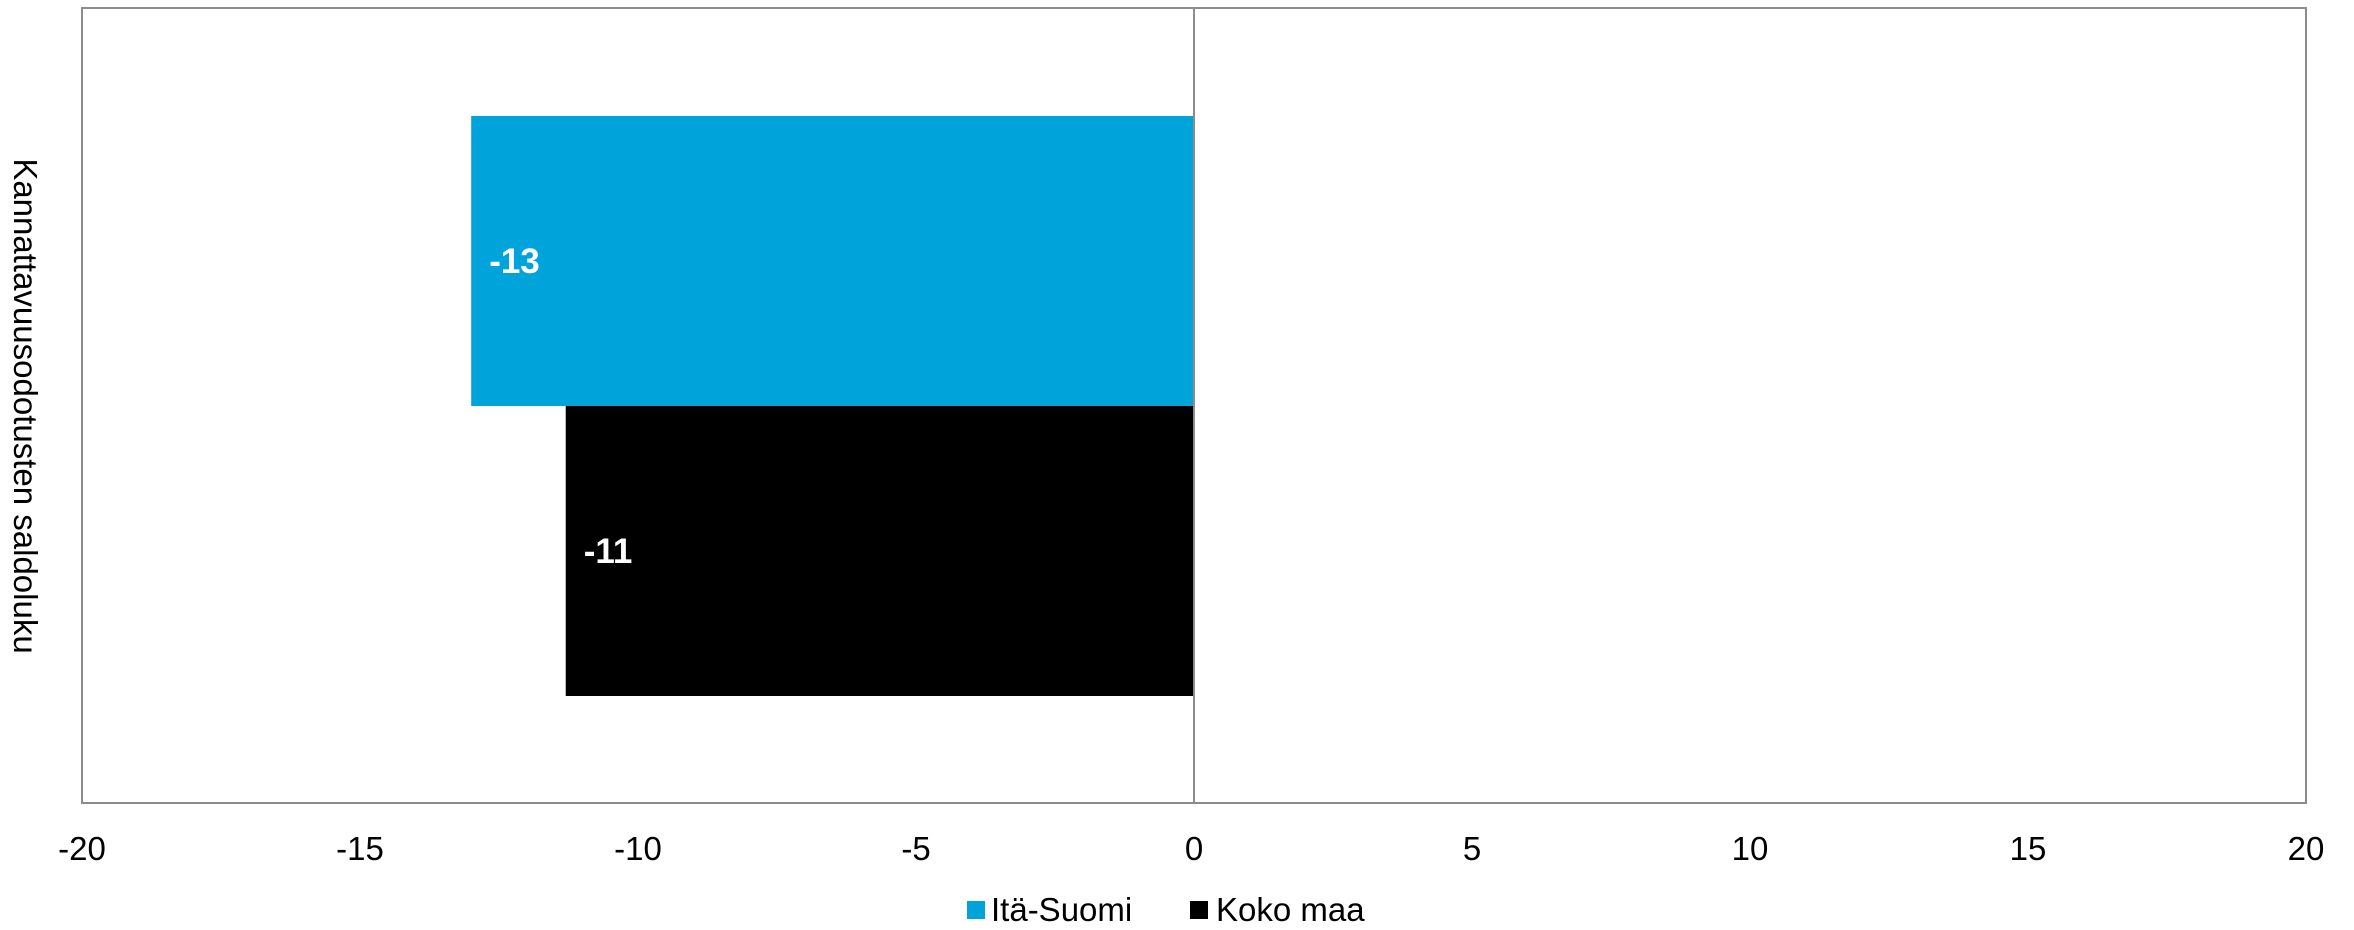 Image resolution: width=2354 pixels, height=930 pixels. I want to click on bar-data-label: -11, so click(608, 551).